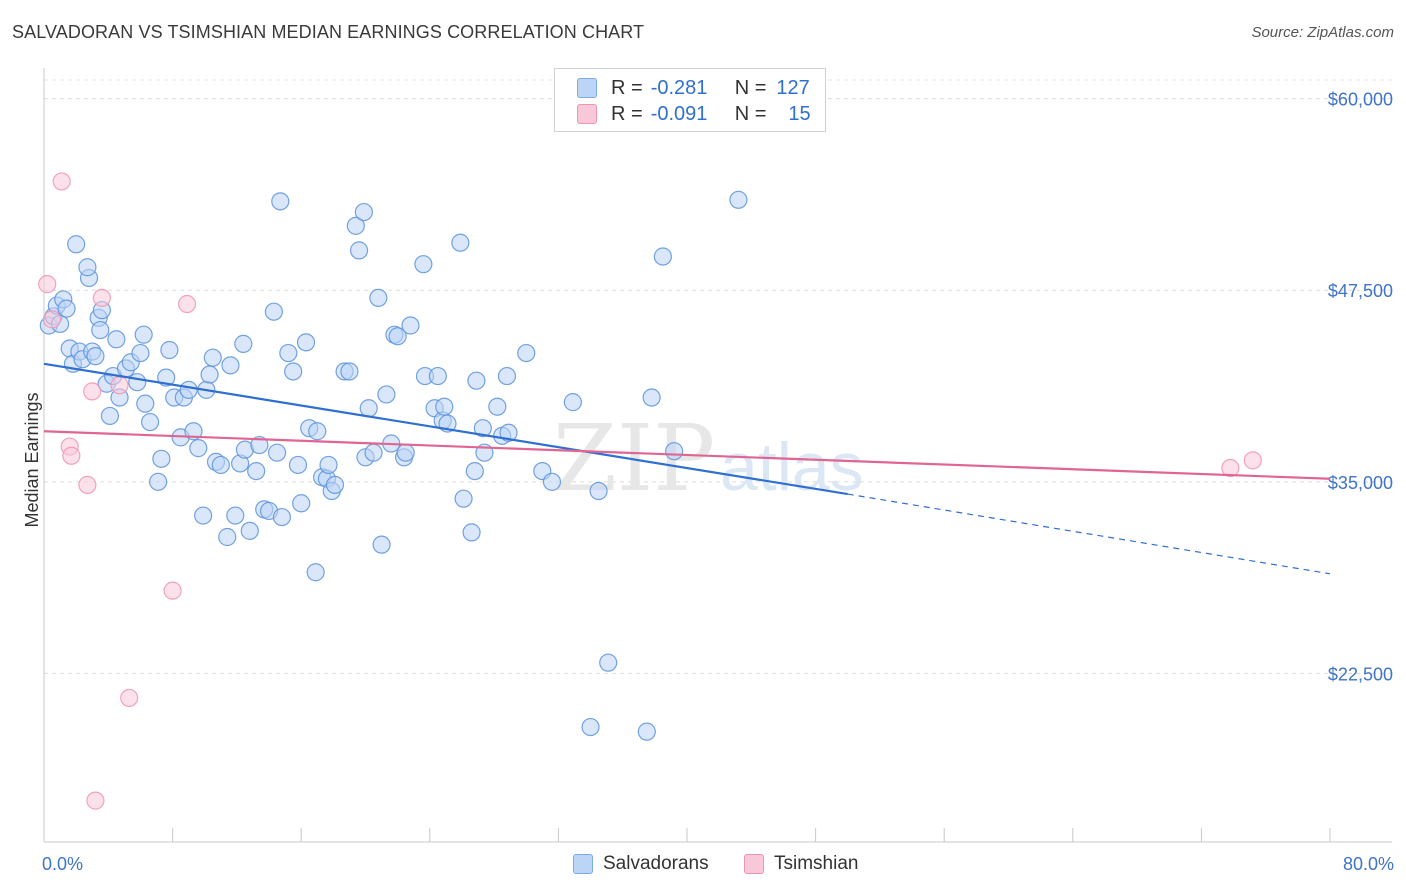 The width and height of the screenshot is (1406, 892). Describe the element at coordinates (679, 113) in the screenshot. I see `legend-r-value: -0.091` at that location.